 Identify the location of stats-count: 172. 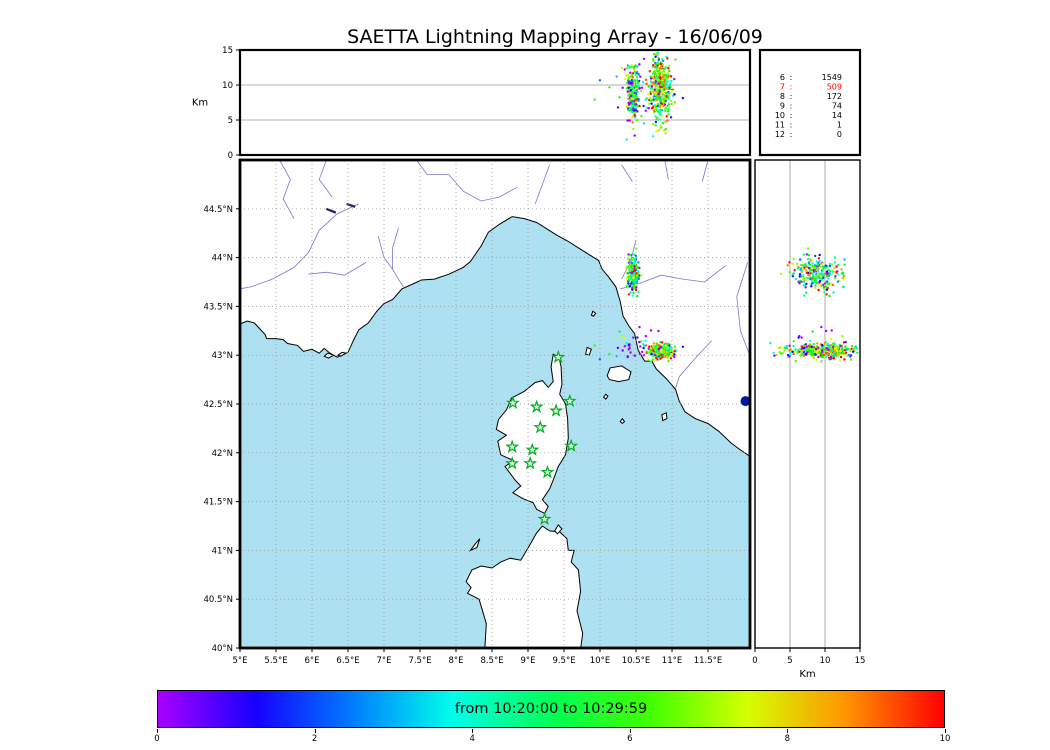
(834, 96).